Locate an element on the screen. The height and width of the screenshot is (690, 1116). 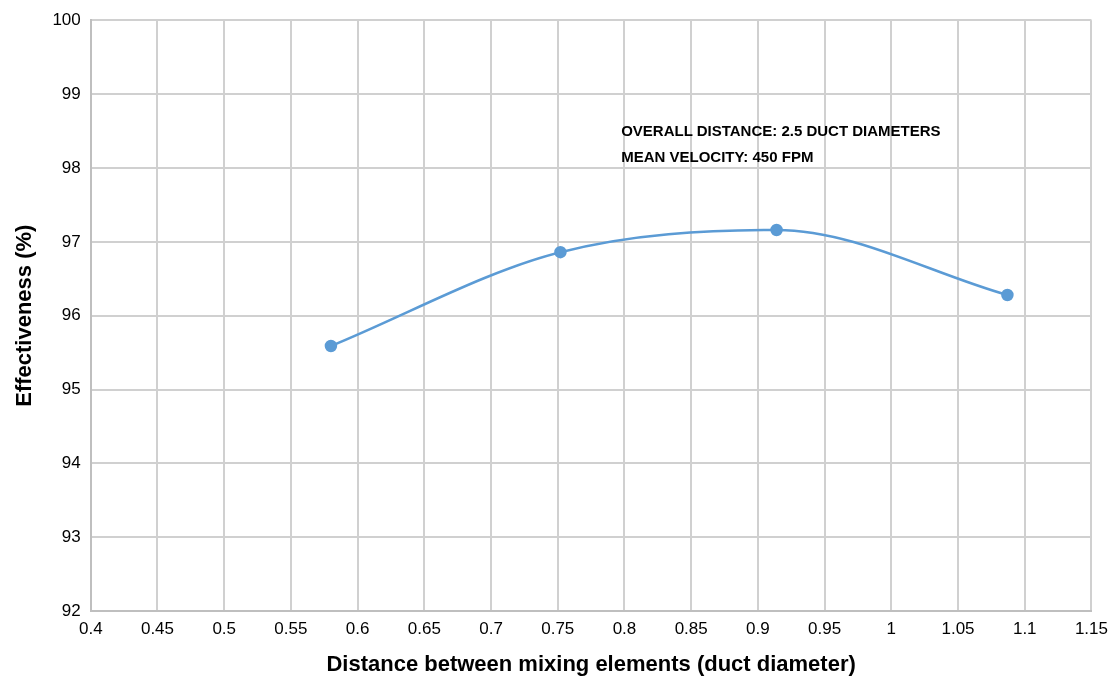
x-tick-label: 1.1 is located at coordinates (1024, 629).